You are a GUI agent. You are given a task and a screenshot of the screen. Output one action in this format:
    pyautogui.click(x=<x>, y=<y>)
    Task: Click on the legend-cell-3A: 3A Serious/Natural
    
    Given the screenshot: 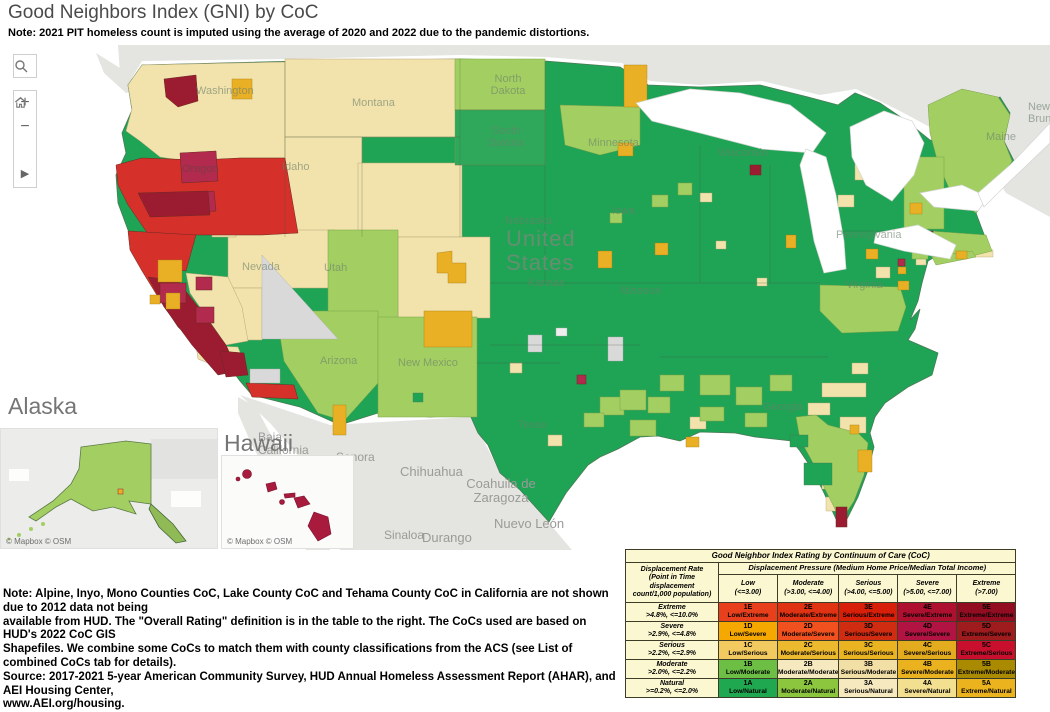 What is the action you would take?
    pyautogui.click(x=868, y=688)
    